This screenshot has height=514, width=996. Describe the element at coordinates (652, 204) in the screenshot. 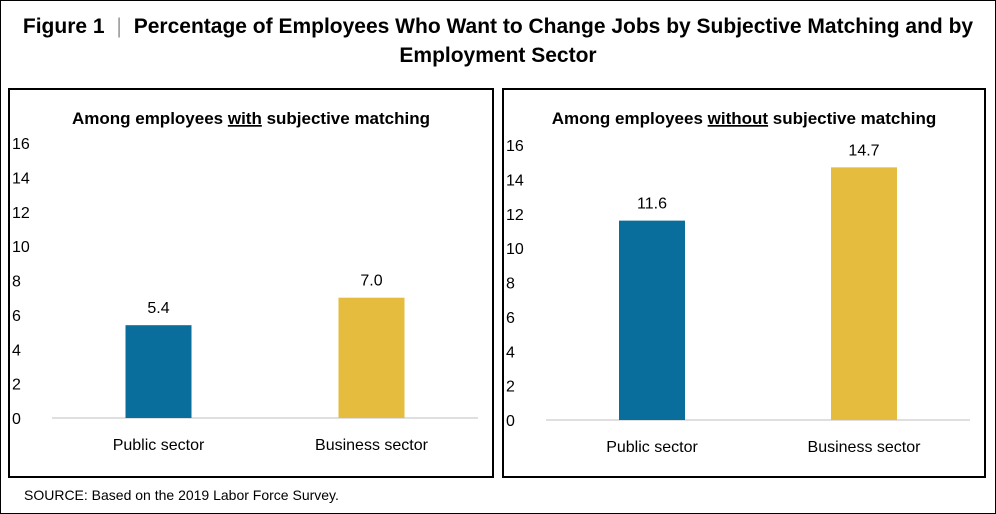

I see `data-label-public: 11.6` at that location.